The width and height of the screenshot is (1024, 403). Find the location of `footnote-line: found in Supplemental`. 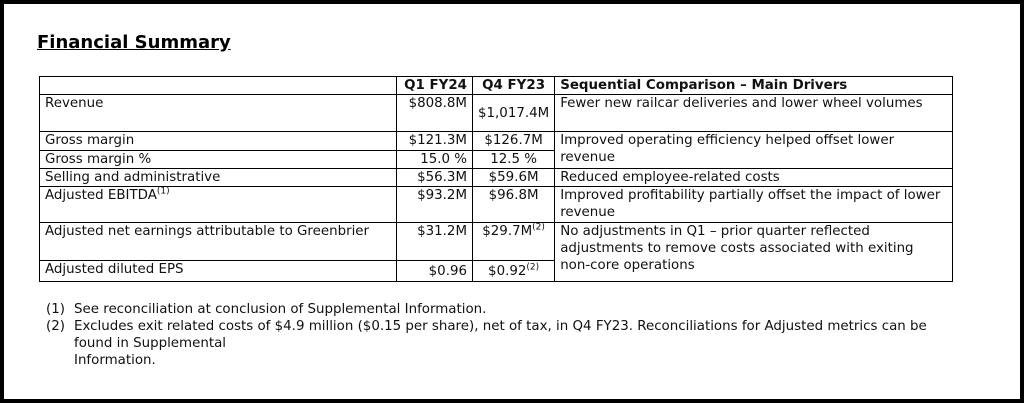

footnote-line: found in Supplemental is located at coordinates (150, 343).